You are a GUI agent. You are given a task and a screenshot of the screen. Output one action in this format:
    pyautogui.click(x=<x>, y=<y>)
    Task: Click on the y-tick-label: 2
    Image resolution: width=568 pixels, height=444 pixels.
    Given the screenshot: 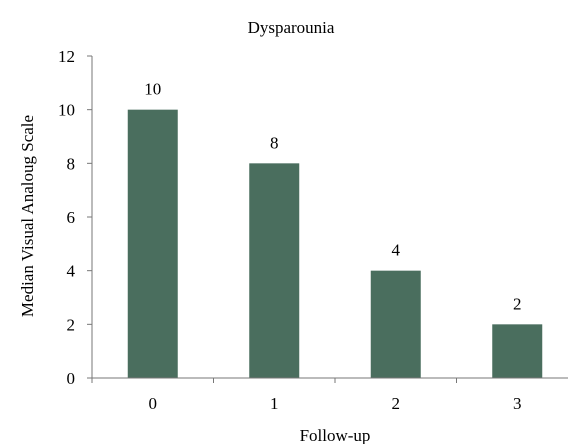 What is the action you would take?
    pyautogui.click(x=71, y=324)
    